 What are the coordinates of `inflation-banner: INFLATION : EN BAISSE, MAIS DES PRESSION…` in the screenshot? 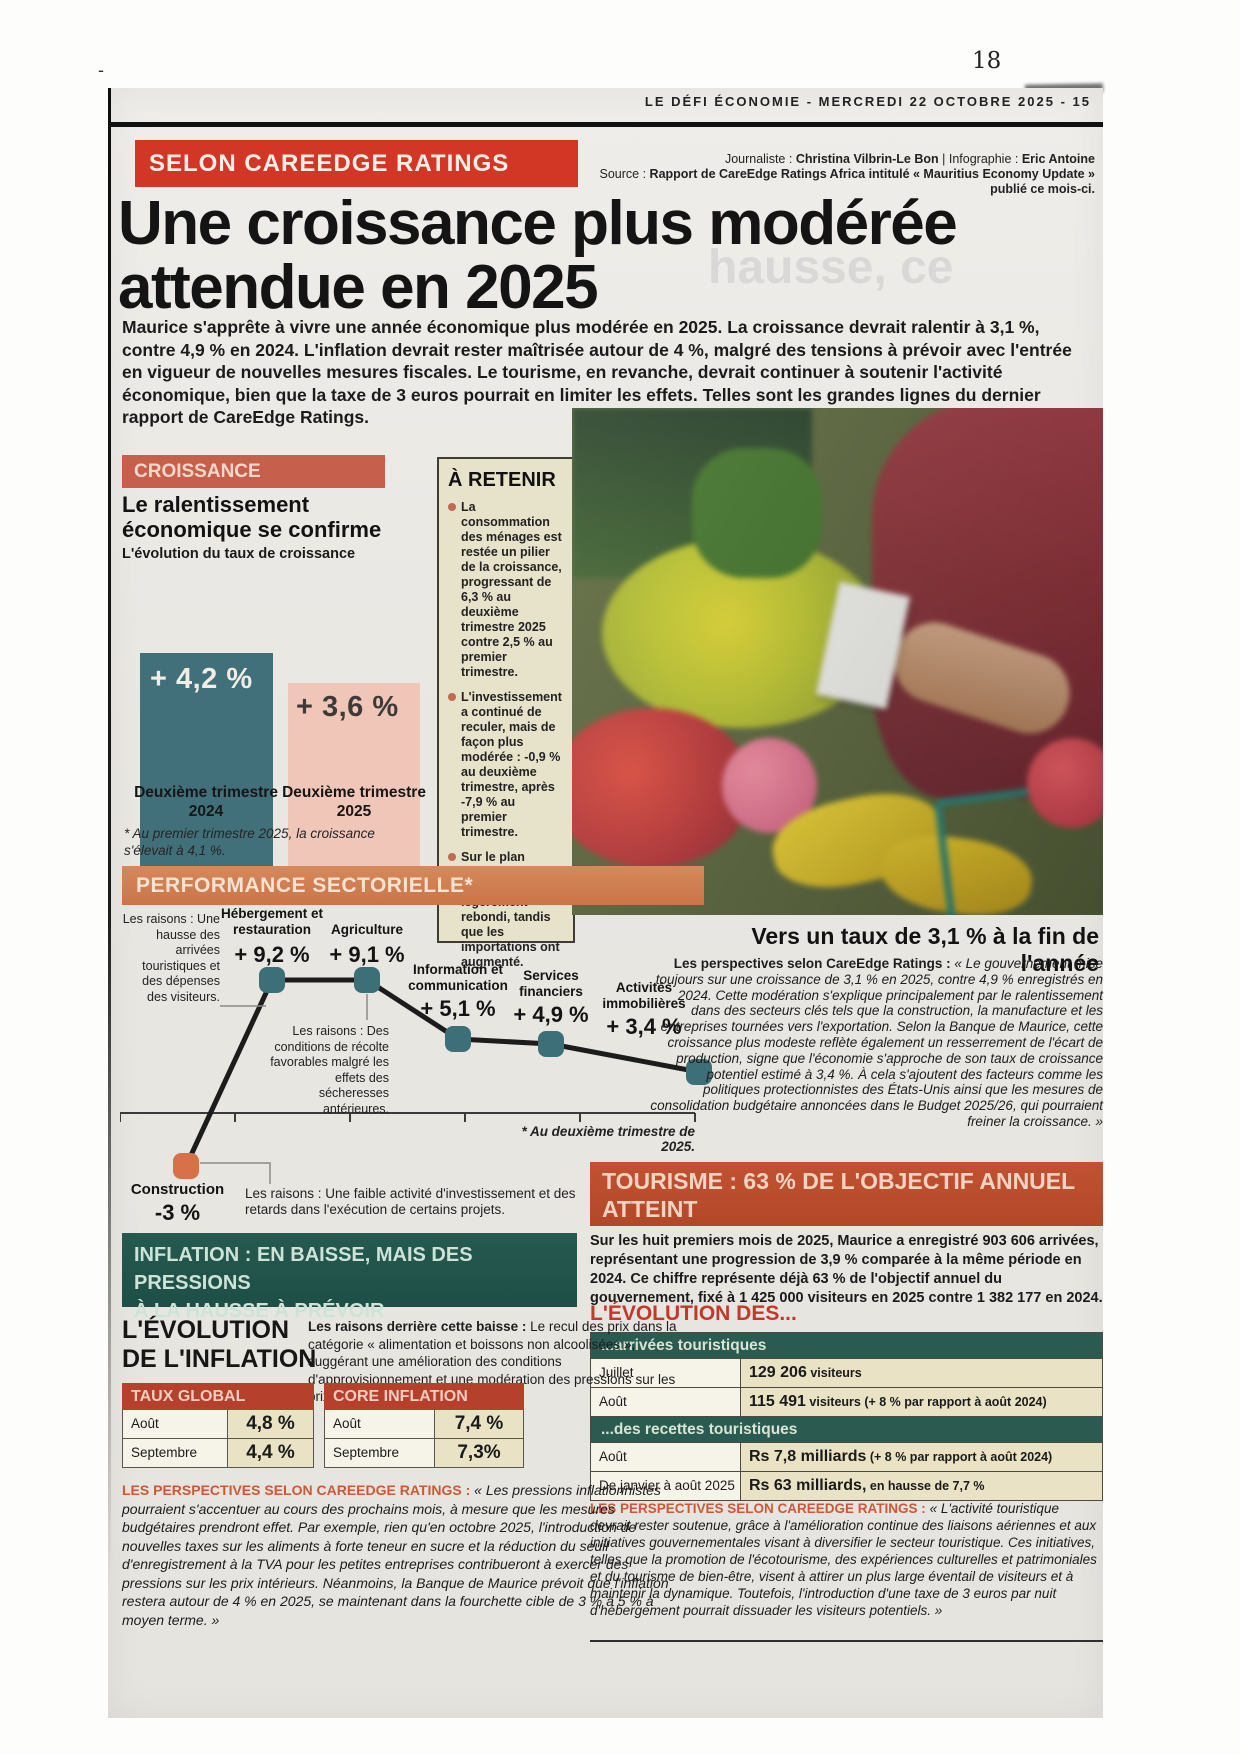 It's located at (349, 1277).